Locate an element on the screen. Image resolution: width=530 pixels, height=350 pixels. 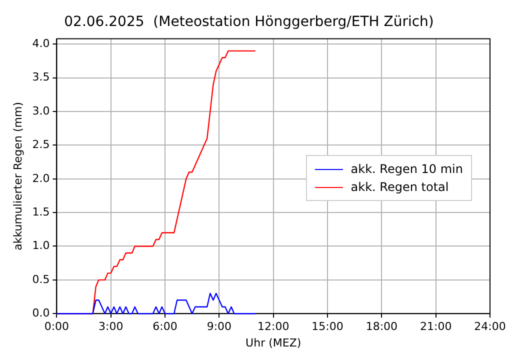
x-tick-label: 18:00 is located at coordinates (382, 327).